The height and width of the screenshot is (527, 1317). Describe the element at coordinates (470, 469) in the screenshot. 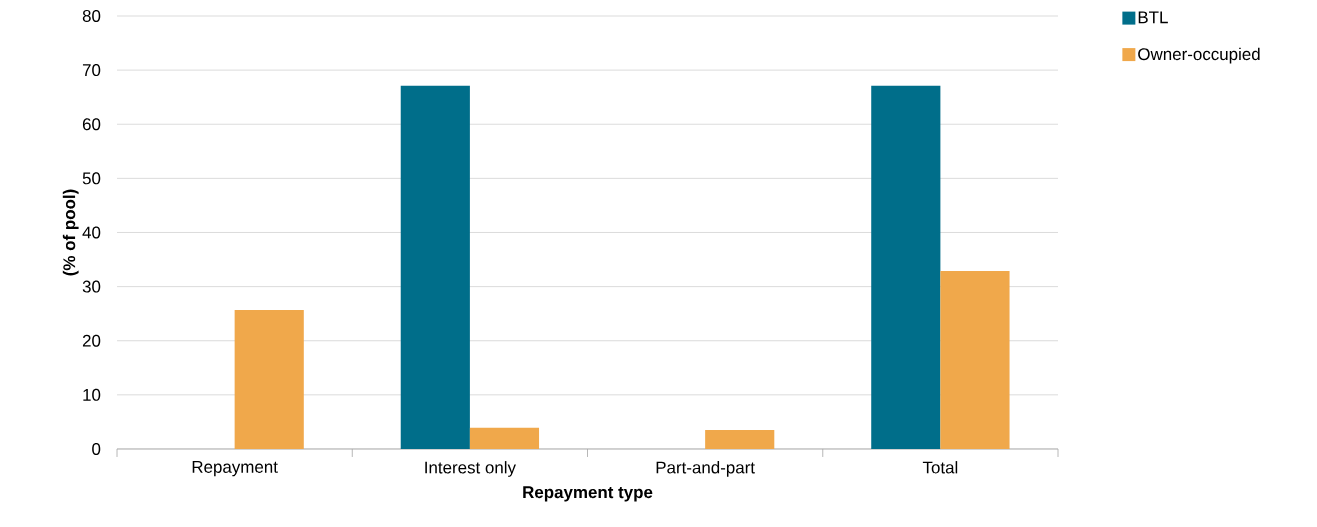

I see `x-tick-label: Interest only` at that location.